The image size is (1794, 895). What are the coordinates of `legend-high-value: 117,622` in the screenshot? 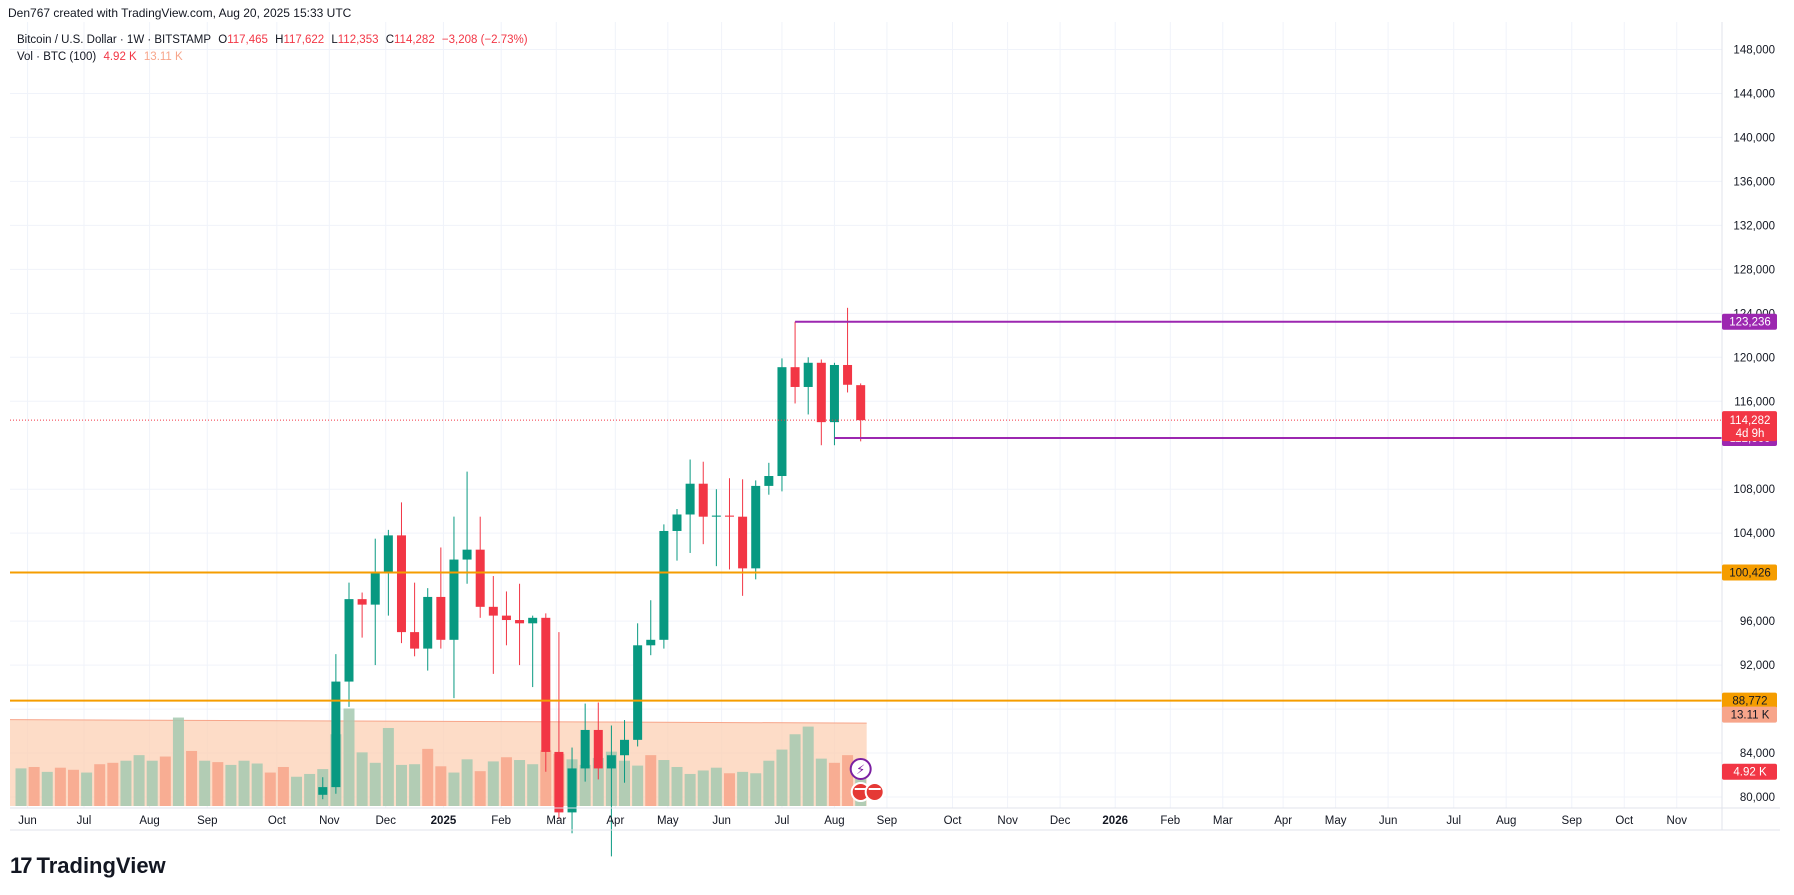 It's located at (304, 40).